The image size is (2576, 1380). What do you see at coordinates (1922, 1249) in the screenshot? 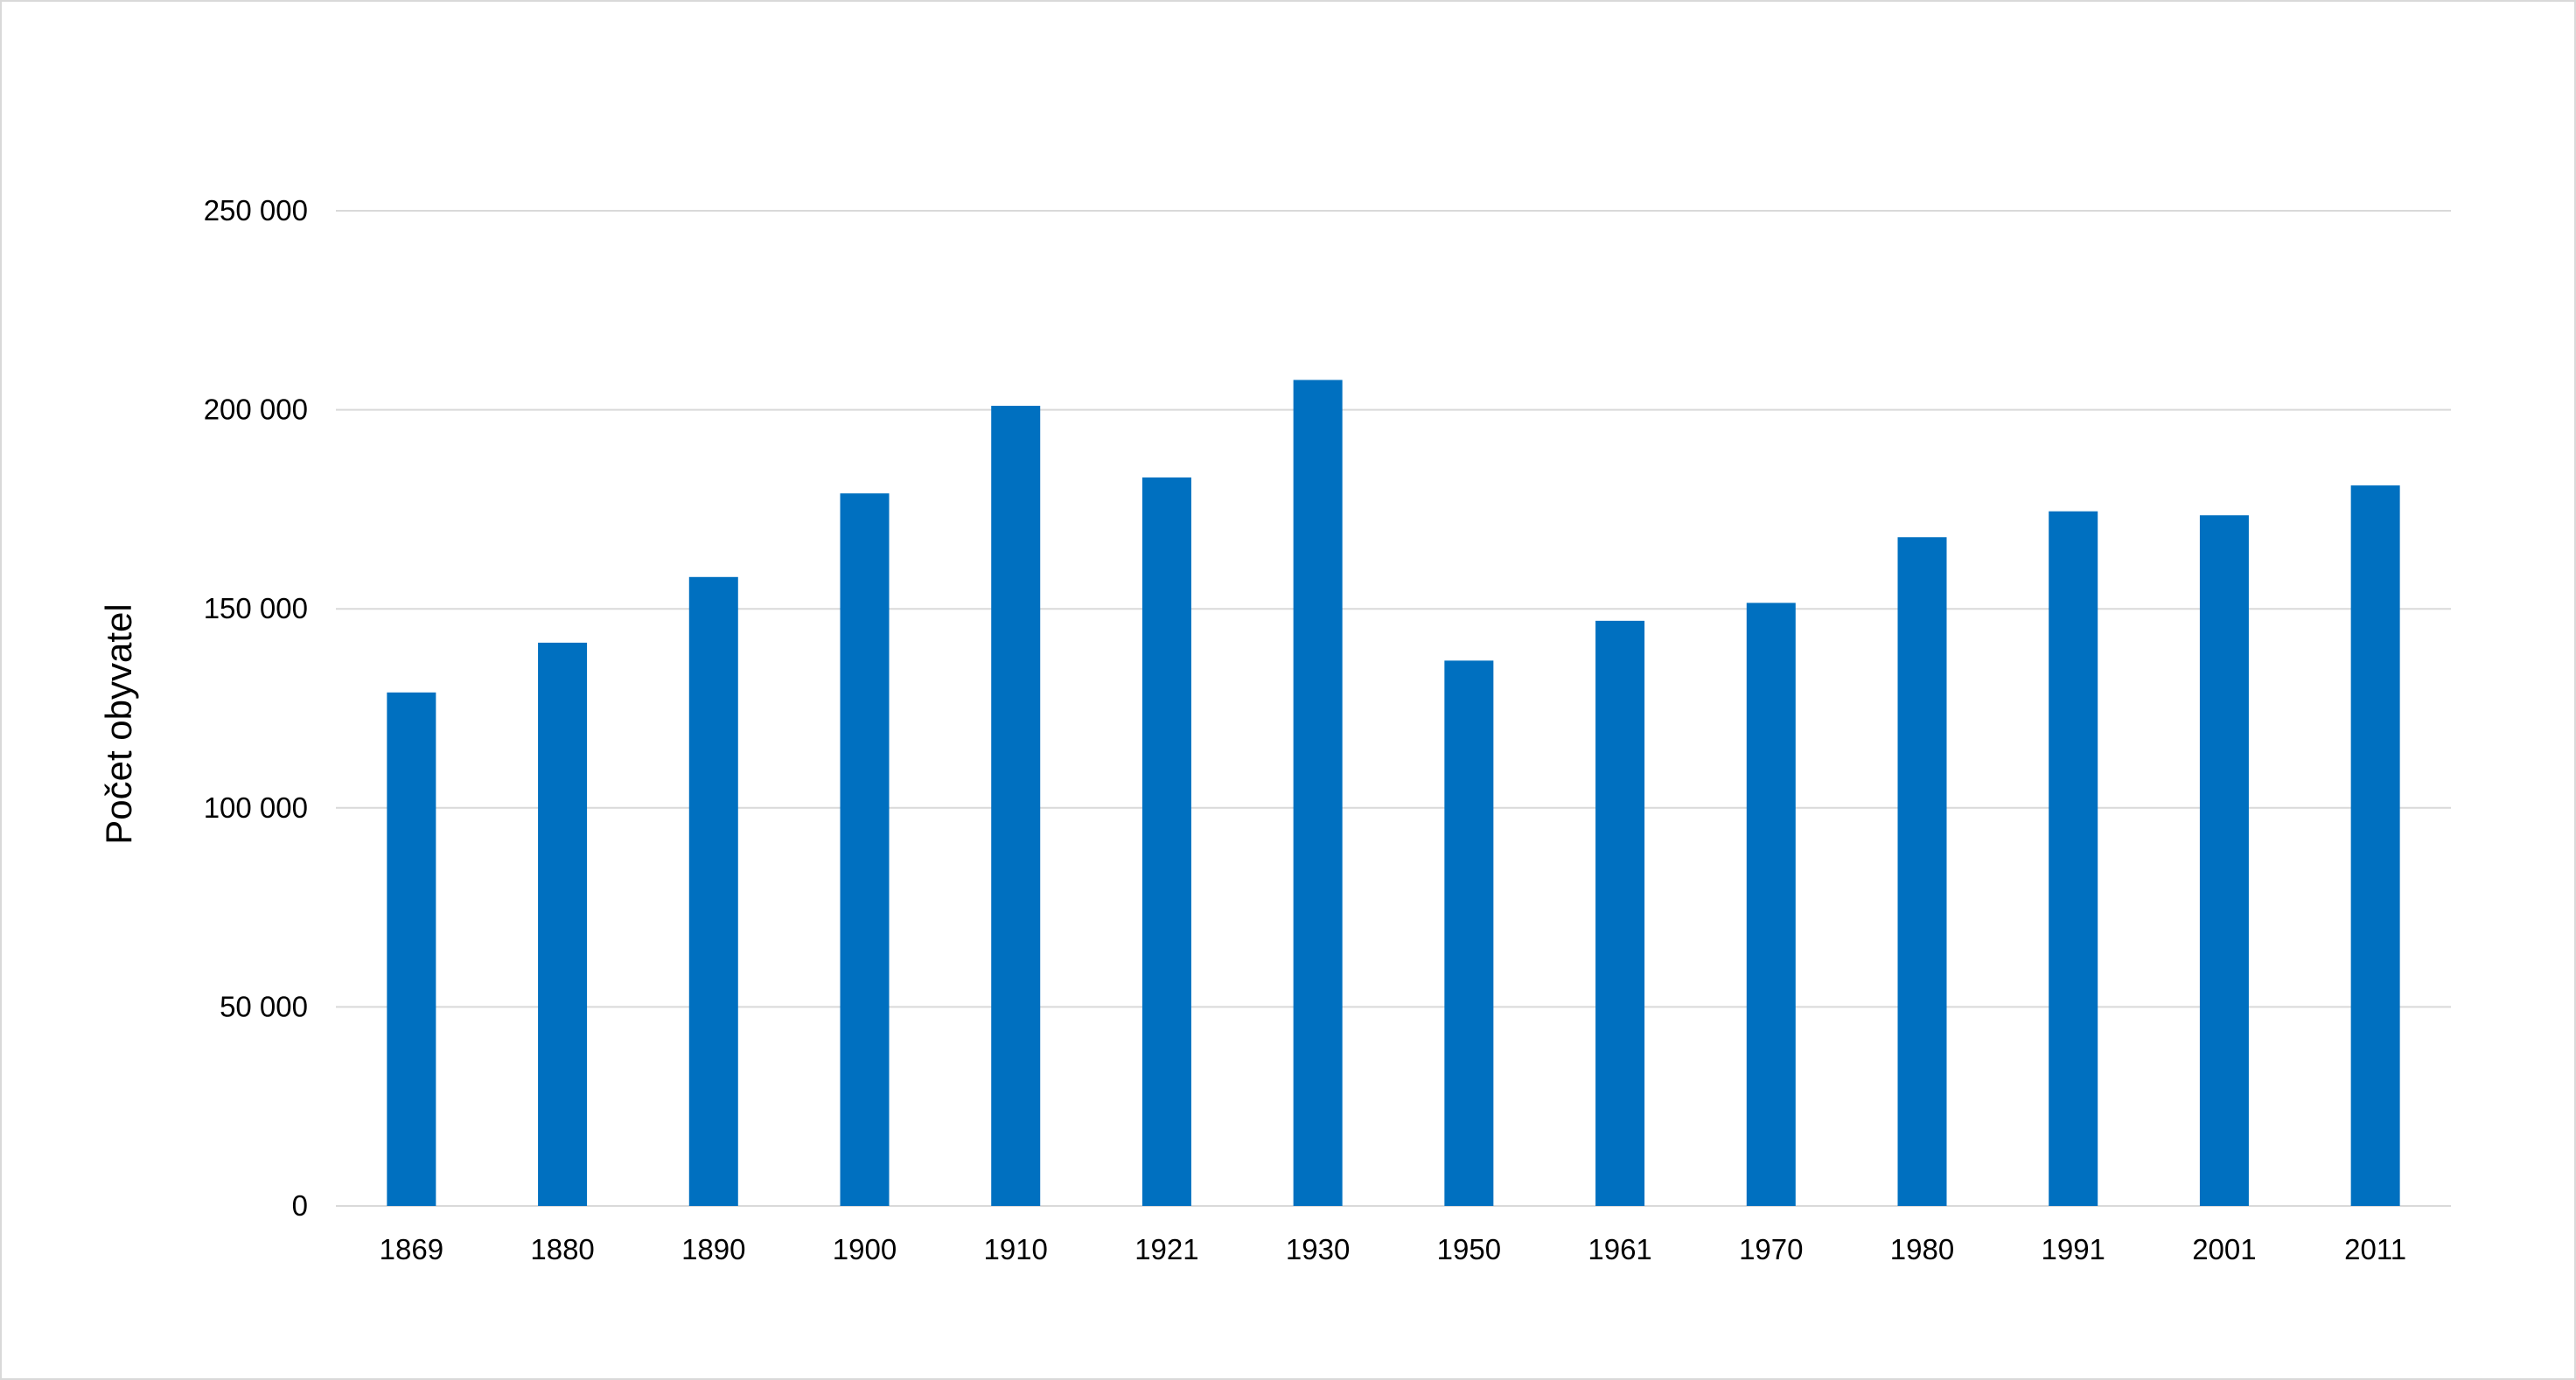
I see `x-tick-label: 1980` at bounding box center [1922, 1249].